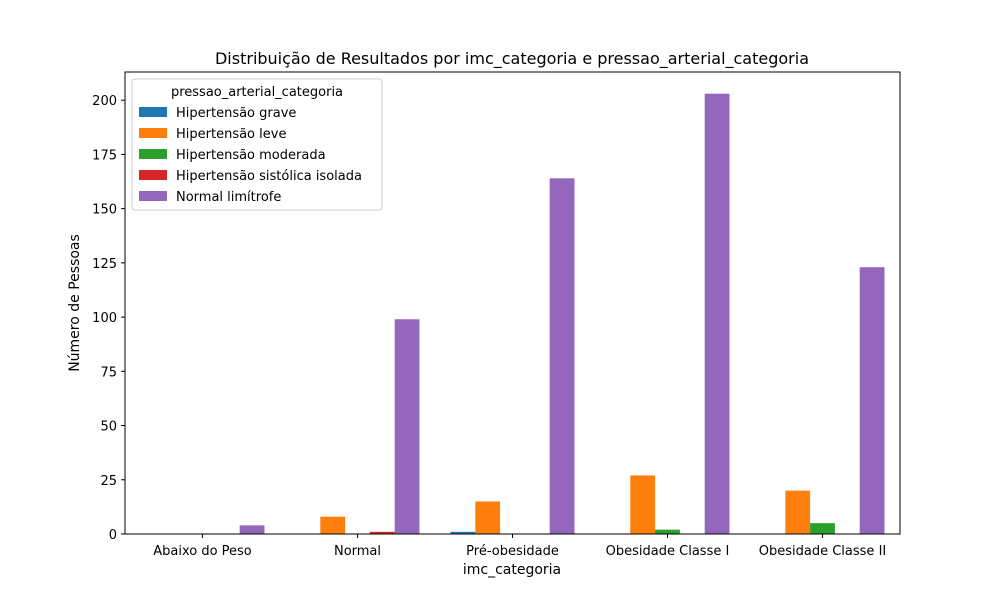 This screenshot has width=1000, height=600. I want to click on x-tick-label: Obesidade Classe II, so click(822, 551).